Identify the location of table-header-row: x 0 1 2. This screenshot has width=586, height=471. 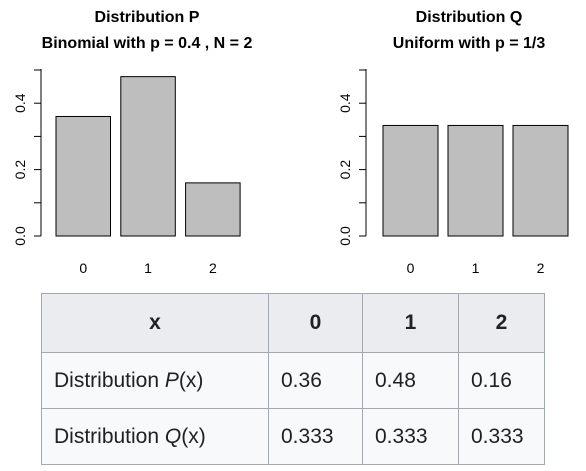
(293, 323).